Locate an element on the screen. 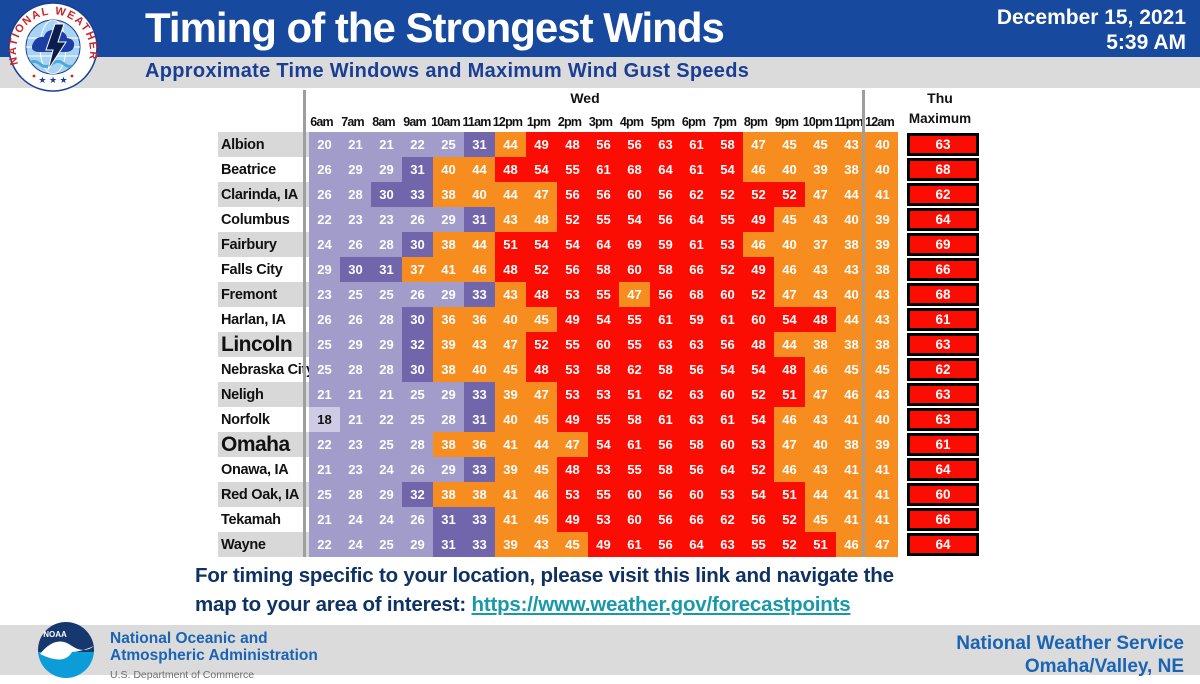 This screenshot has height=684, width=1200. city-label: Wayne is located at coordinates (263, 544).